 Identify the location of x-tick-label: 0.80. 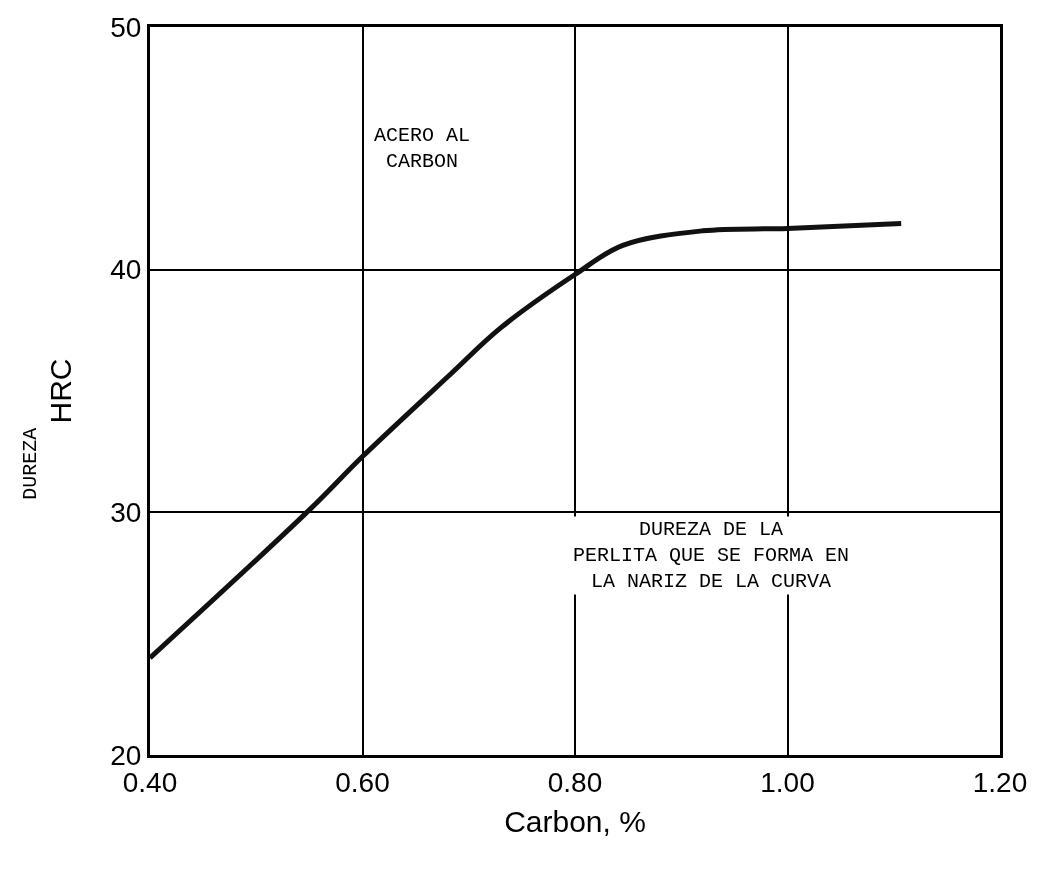
(575, 782).